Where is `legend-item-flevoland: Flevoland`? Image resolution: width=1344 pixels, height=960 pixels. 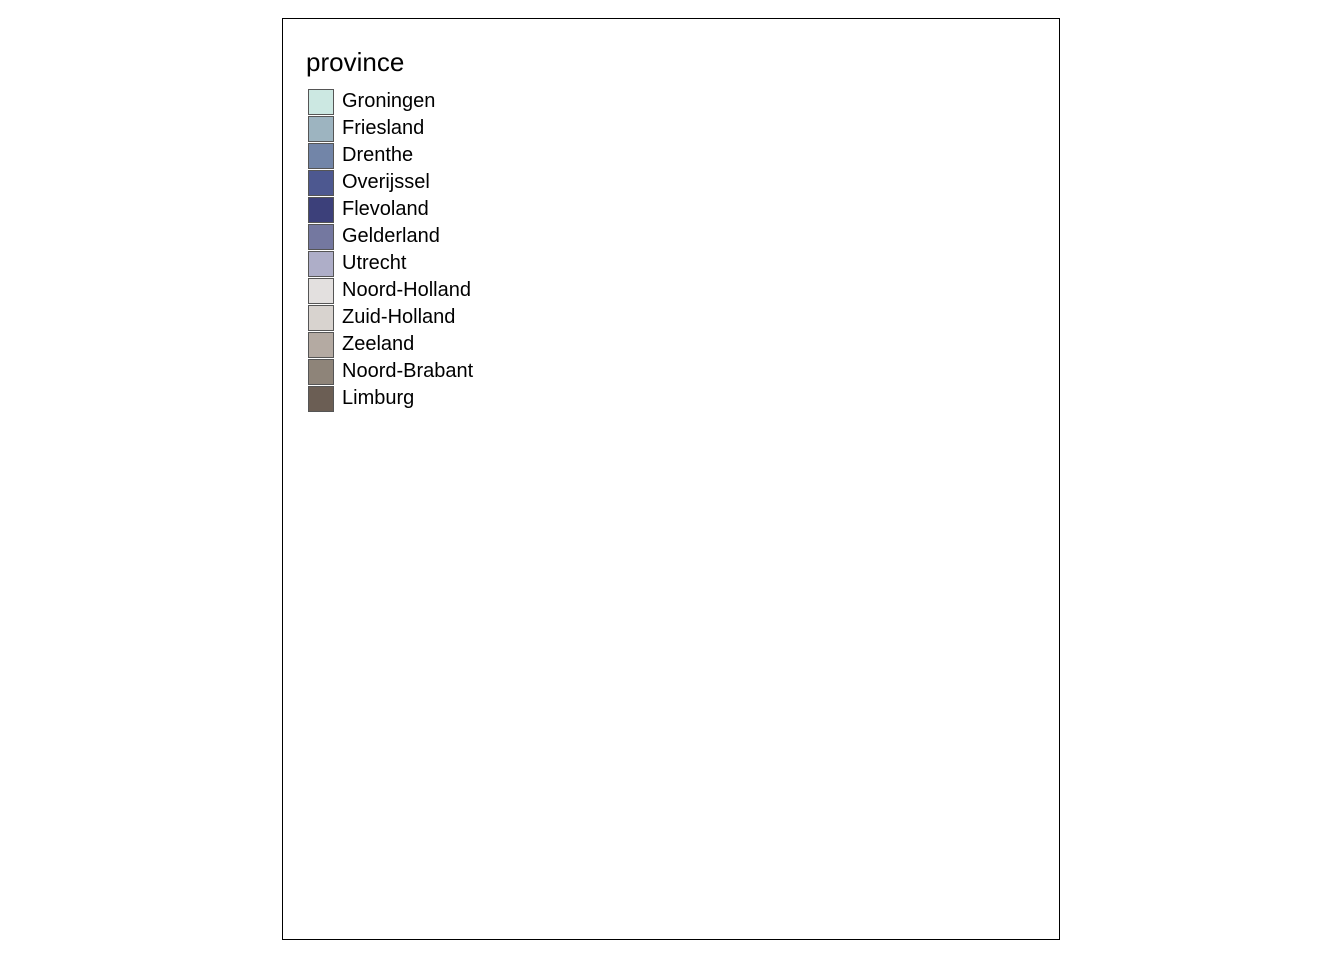 legend-item-flevoland: Flevoland is located at coordinates (389, 209).